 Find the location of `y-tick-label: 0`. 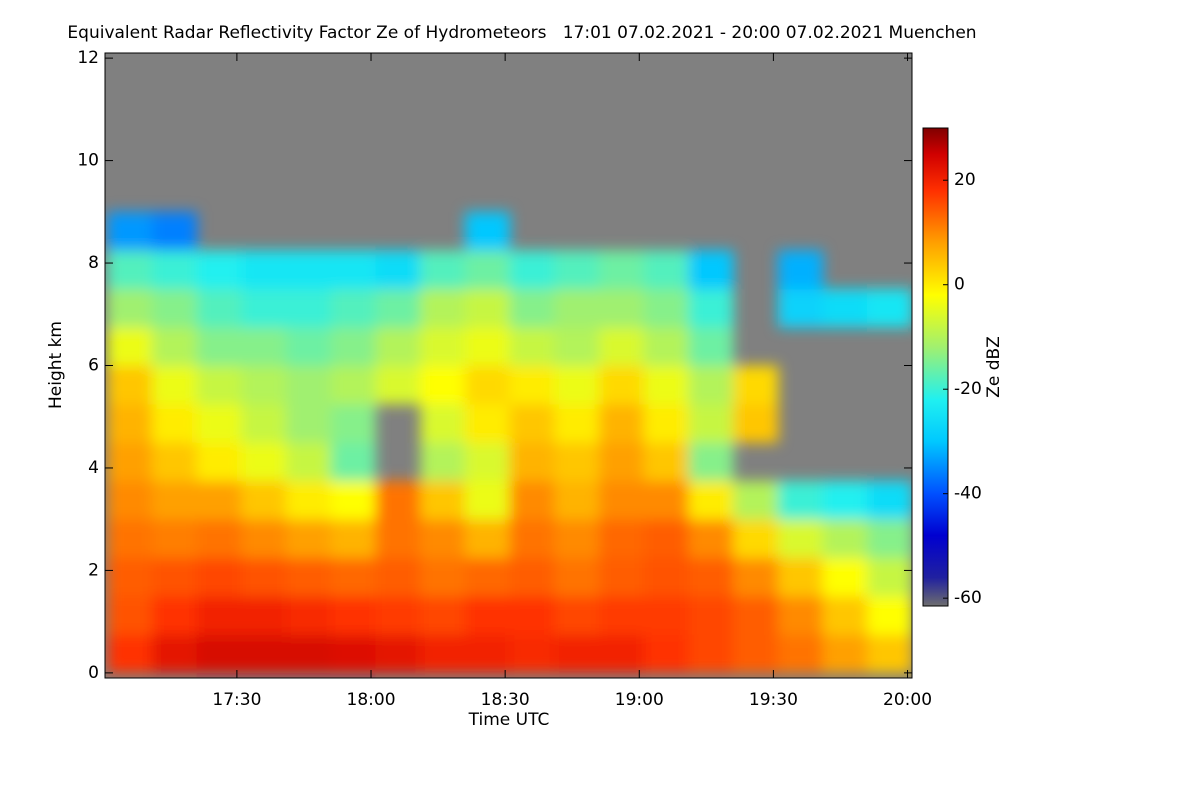

y-tick-label: 0 is located at coordinates (93, 673).